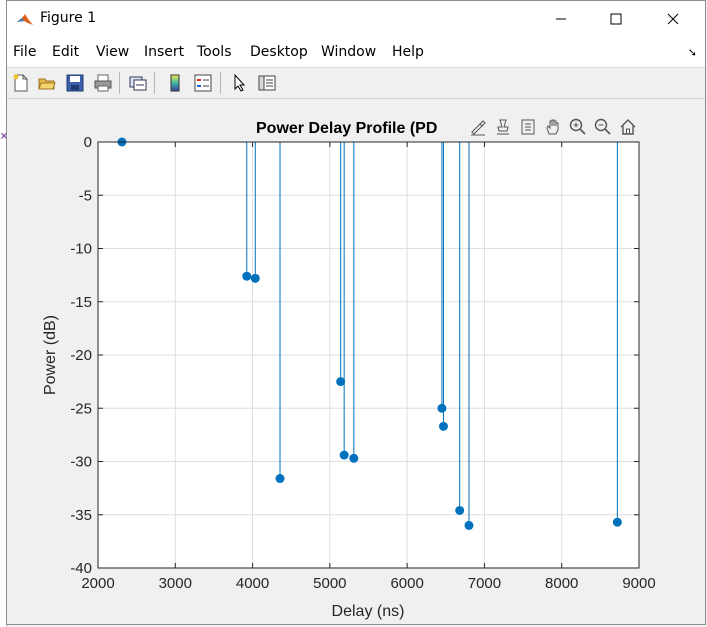 Image resolution: width=707 pixels, height=627 pixels. Describe the element at coordinates (81, 462) in the screenshot. I see `y-tick-label: -30` at that location.